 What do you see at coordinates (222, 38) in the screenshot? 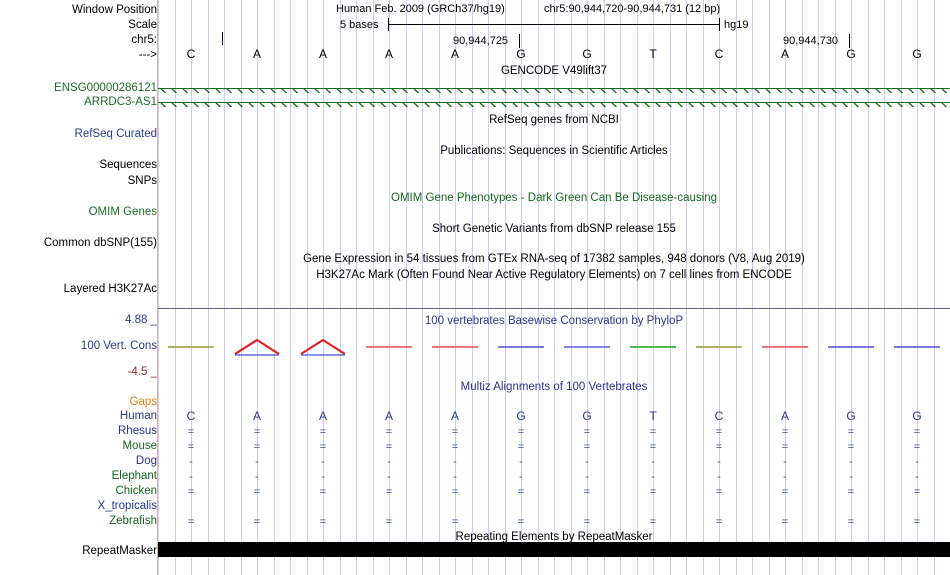
I see `ruler-origin-tick` at bounding box center [222, 38].